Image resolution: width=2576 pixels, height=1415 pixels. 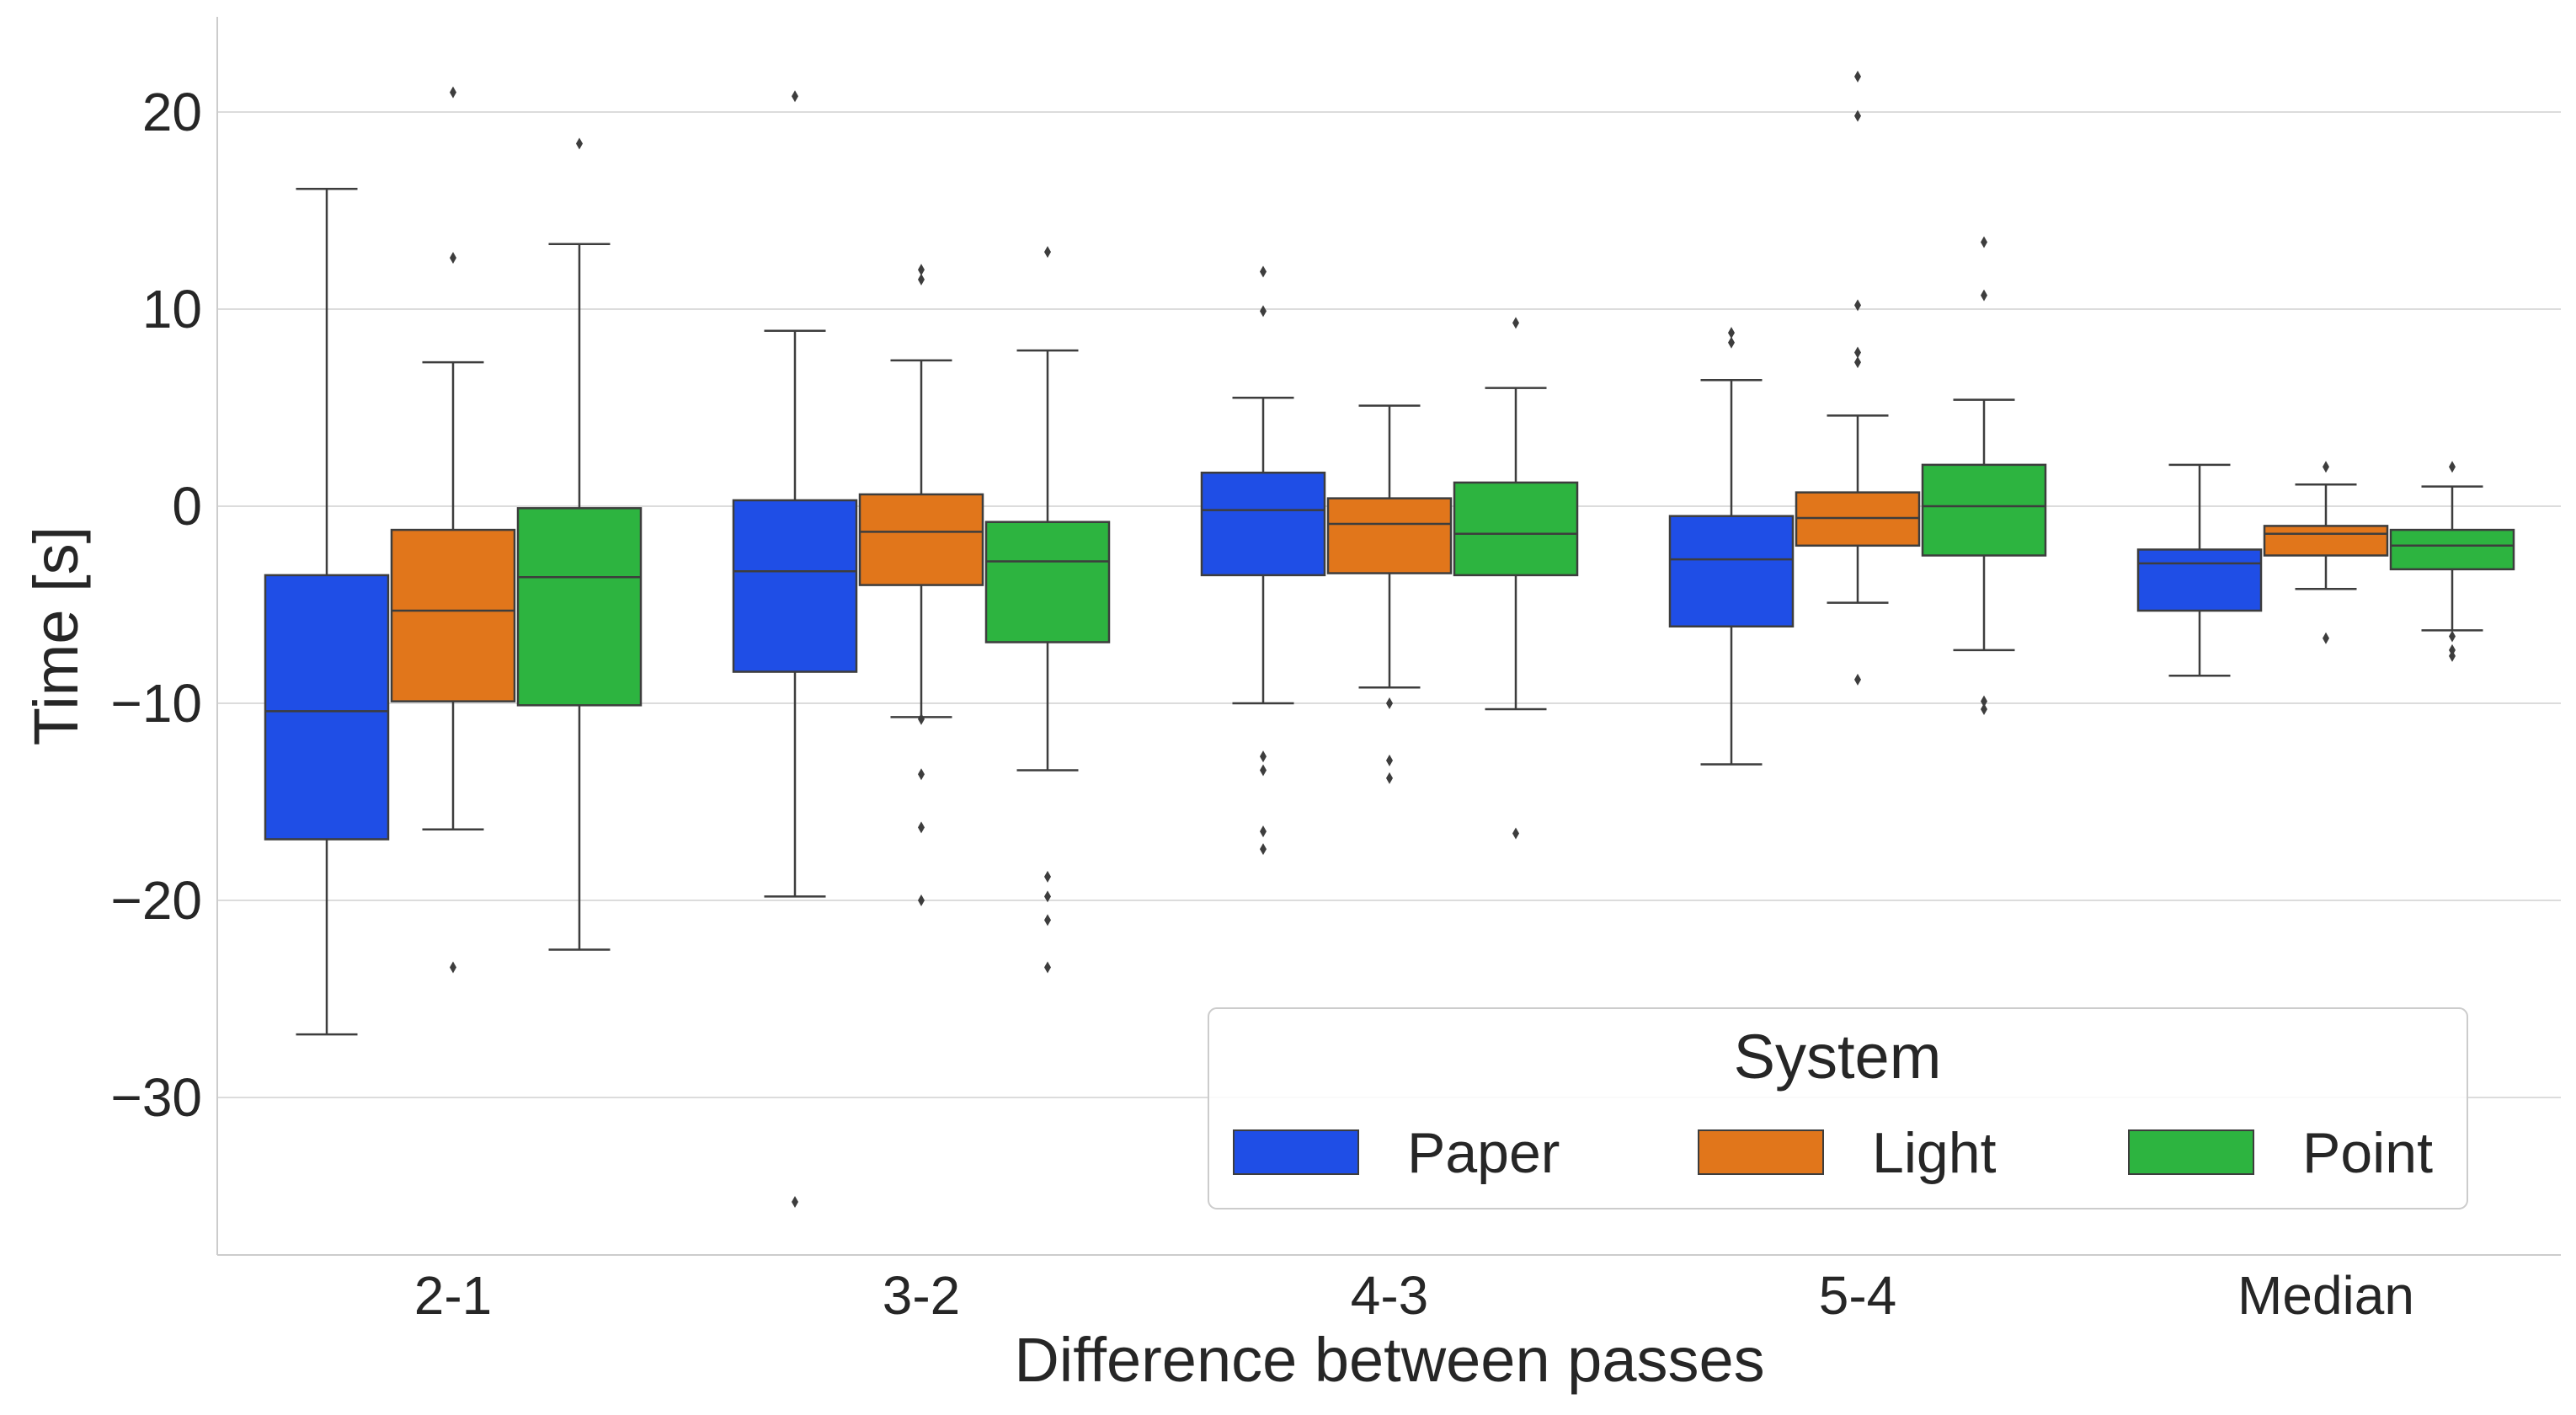 I want to click on legend-entry-point: Point, so click(x=2280, y=1153).